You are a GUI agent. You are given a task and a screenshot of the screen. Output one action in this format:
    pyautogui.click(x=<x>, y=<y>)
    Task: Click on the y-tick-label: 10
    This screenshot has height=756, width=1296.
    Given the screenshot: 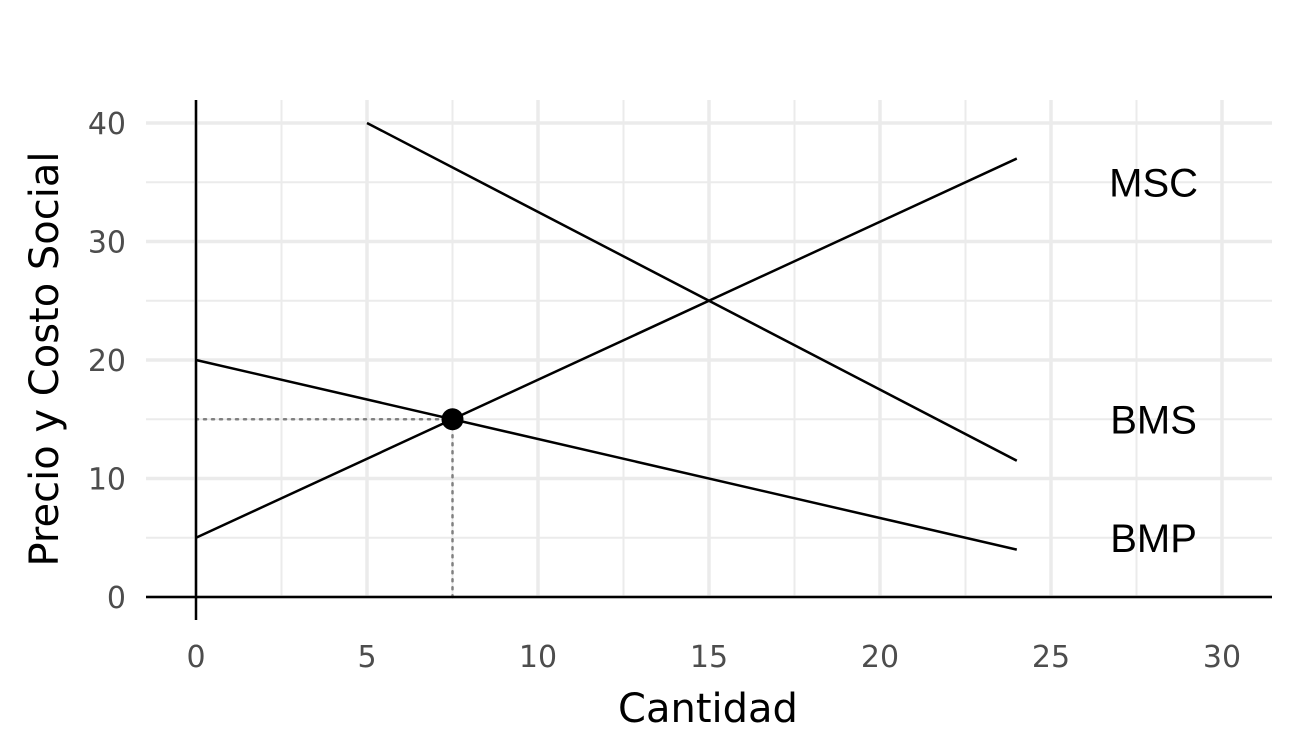 What is the action you would take?
    pyautogui.click(x=107, y=480)
    